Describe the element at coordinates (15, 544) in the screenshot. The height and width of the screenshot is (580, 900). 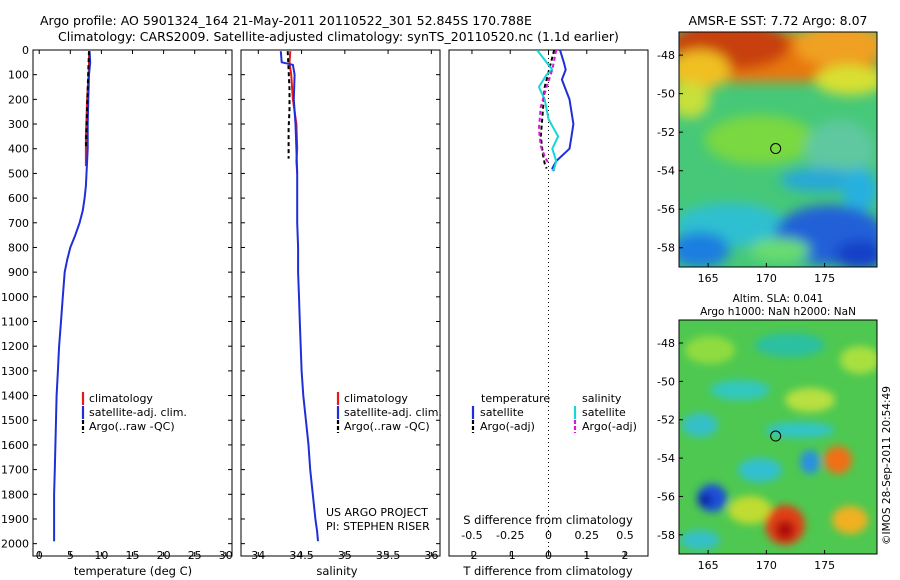
I see `depth-tick-label: 2000` at that location.